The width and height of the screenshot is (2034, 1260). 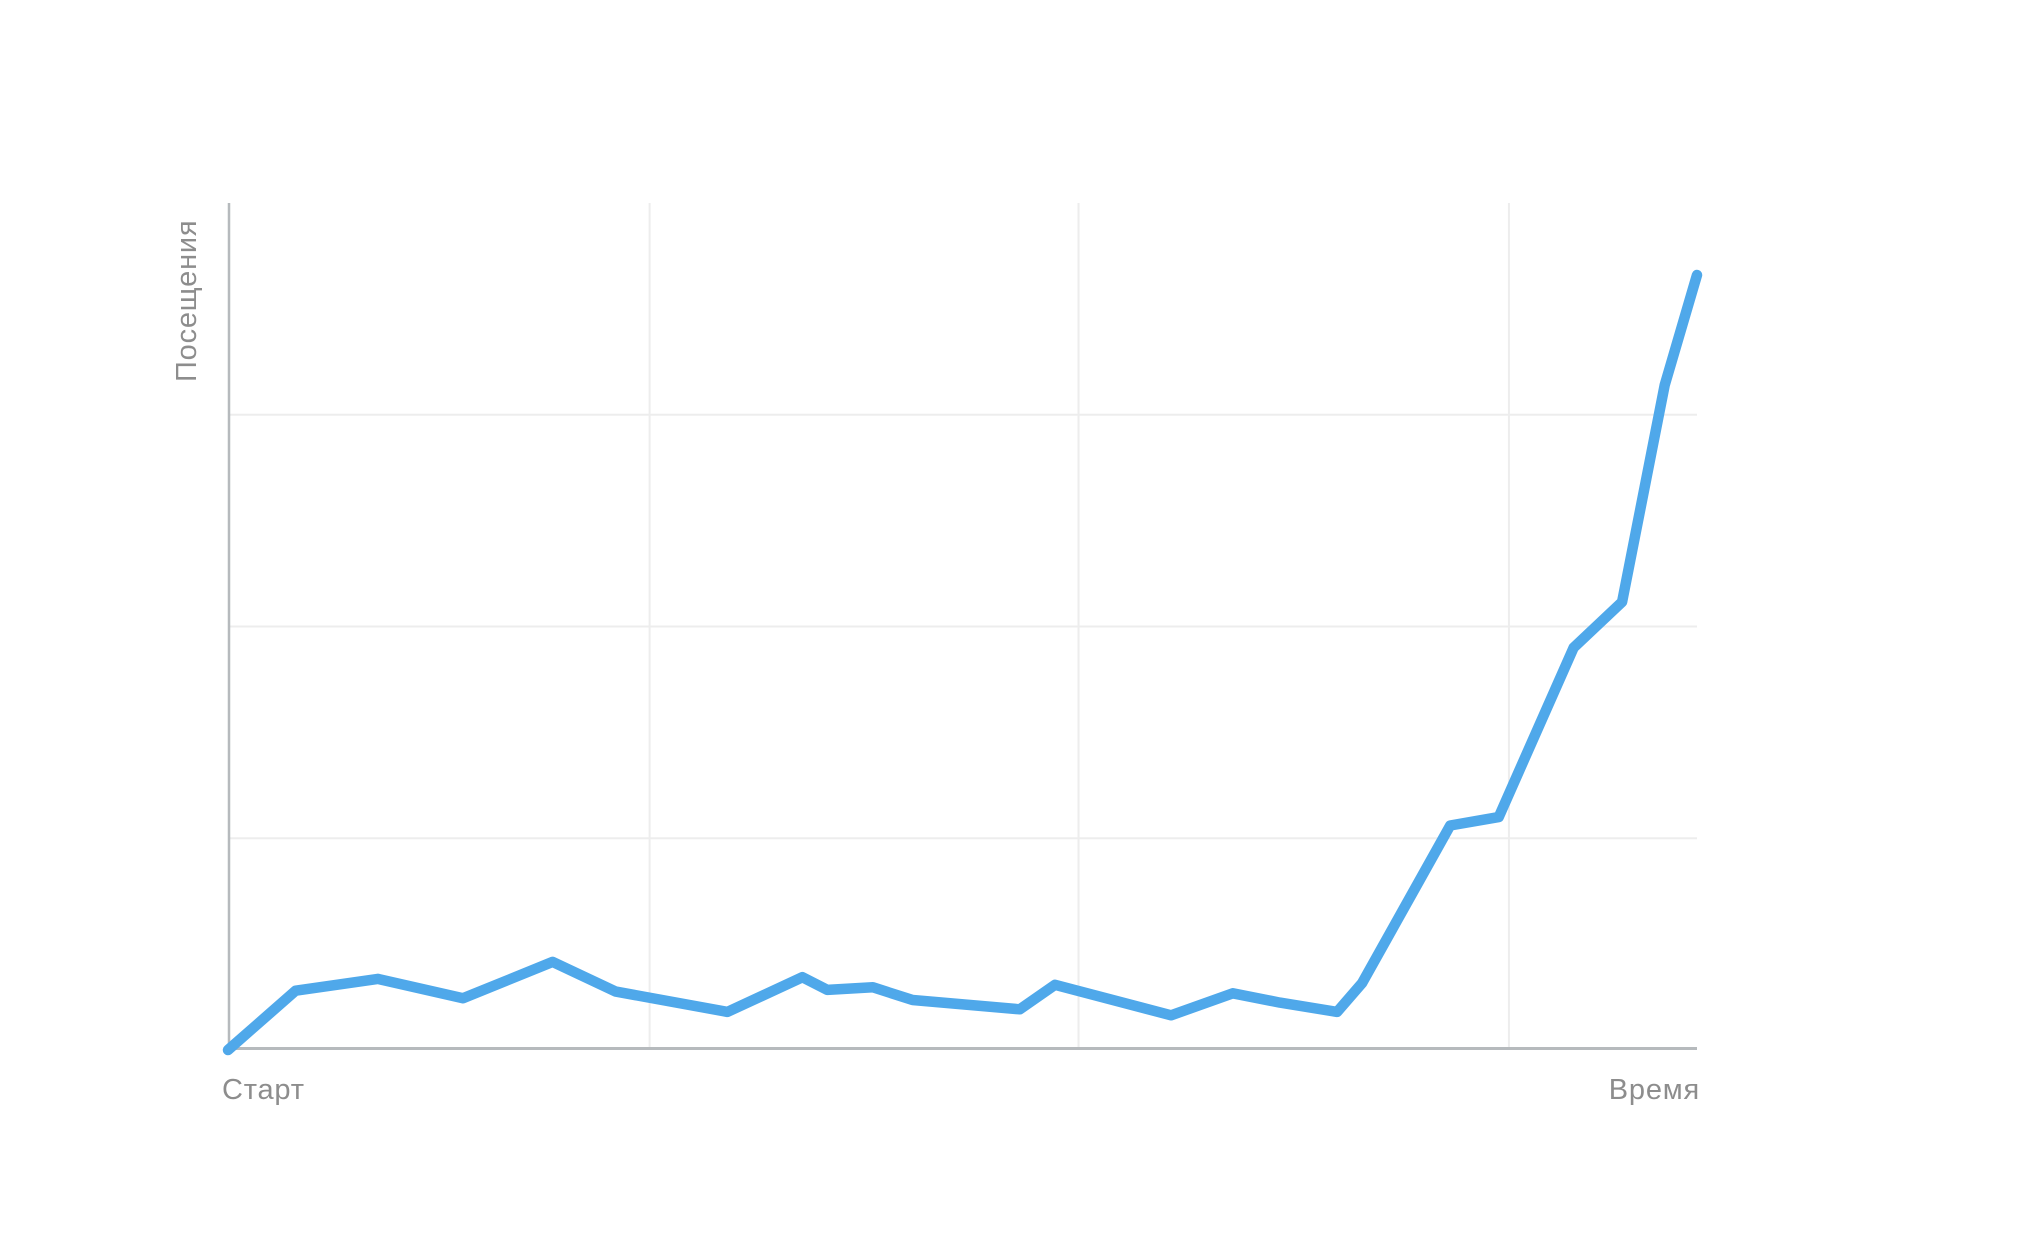 I want to click on x-axis-labels: Старт Время, so click(x=961, y=1090).